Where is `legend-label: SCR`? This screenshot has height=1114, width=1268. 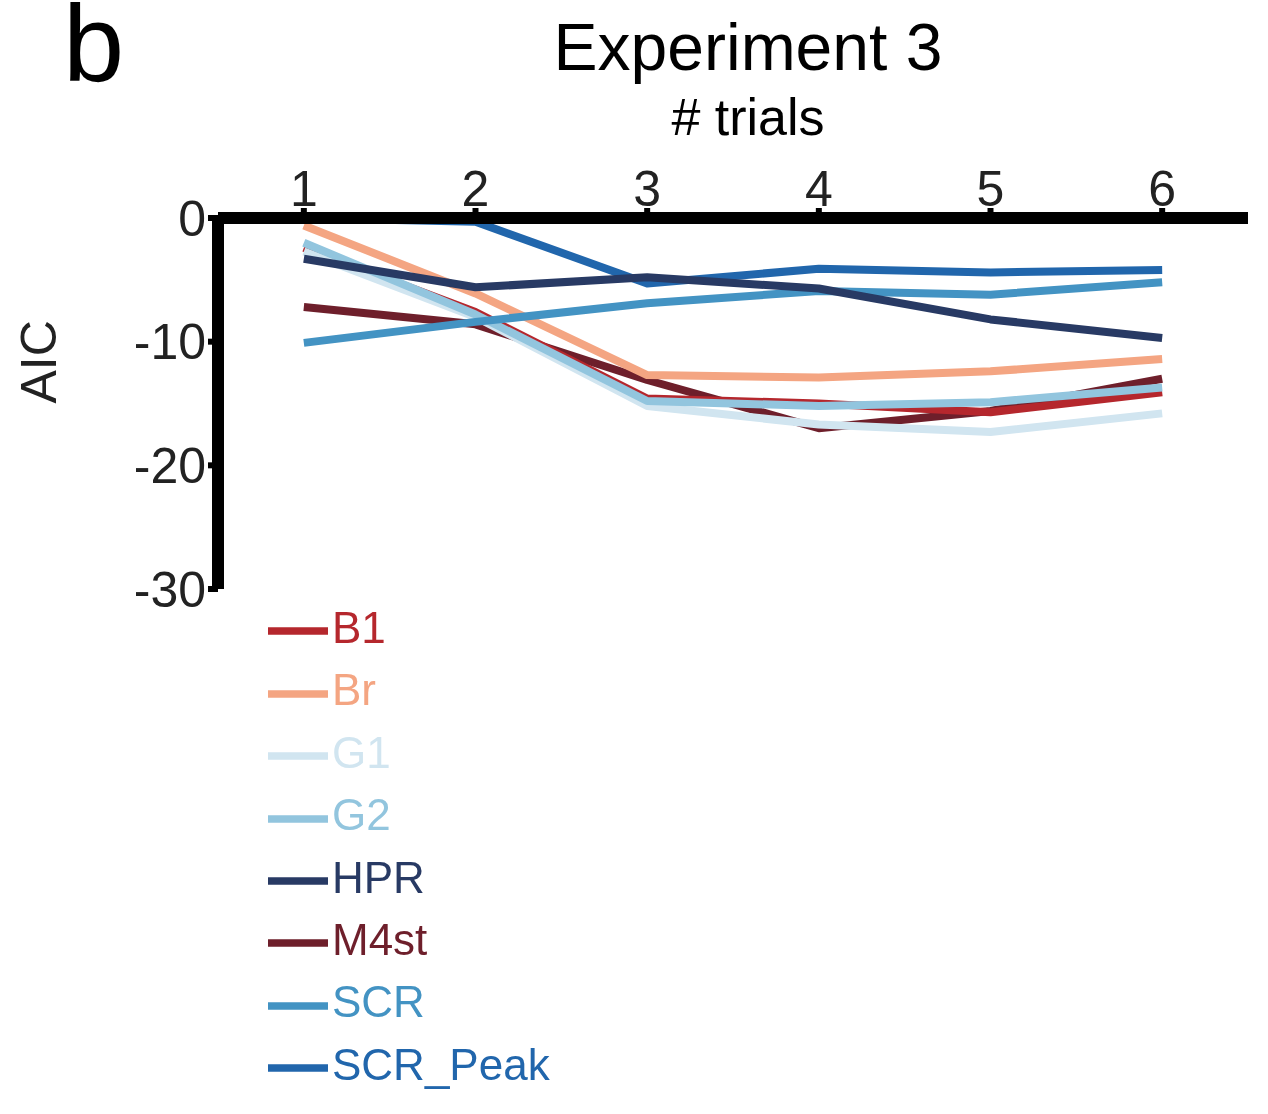 legend-label: SCR is located at coordinates (378, 1002).